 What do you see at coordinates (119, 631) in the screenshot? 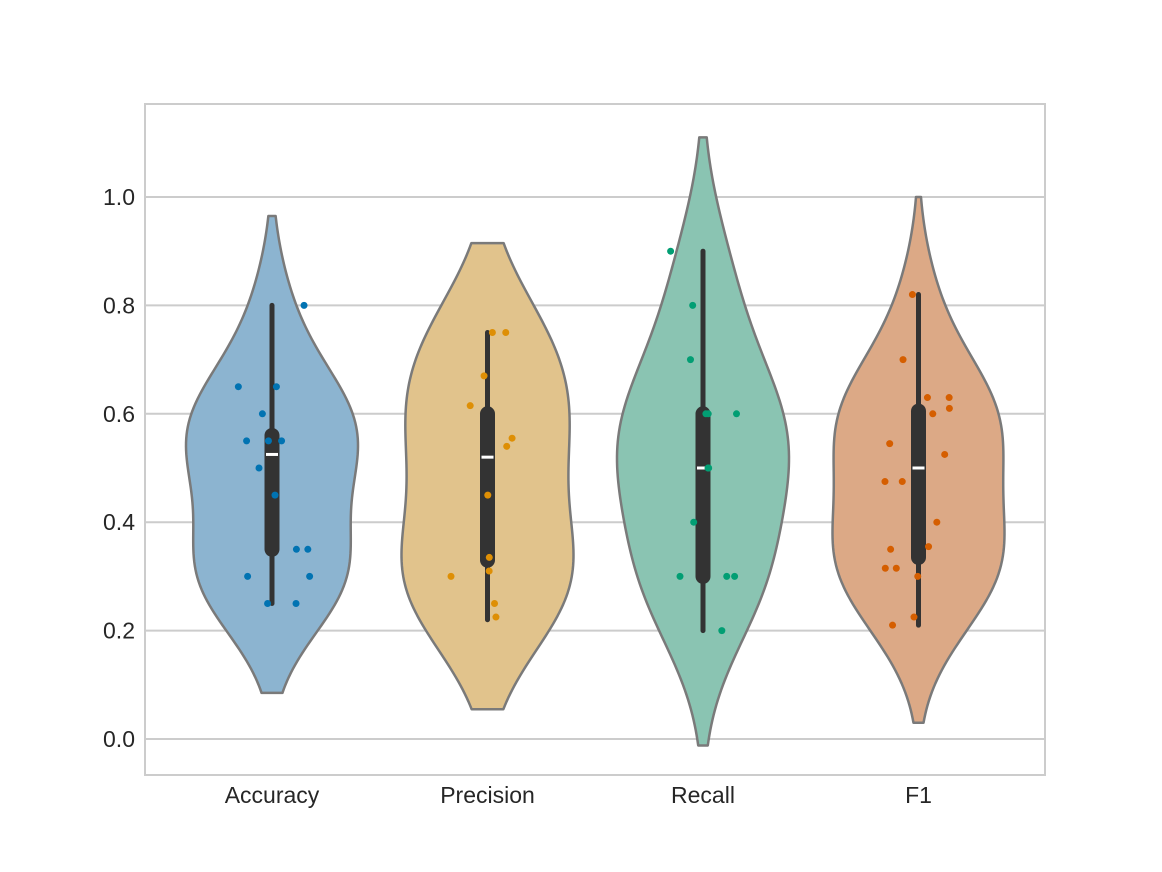
I see `y-tick-label: 0.2` at bounding box center [119, 631].